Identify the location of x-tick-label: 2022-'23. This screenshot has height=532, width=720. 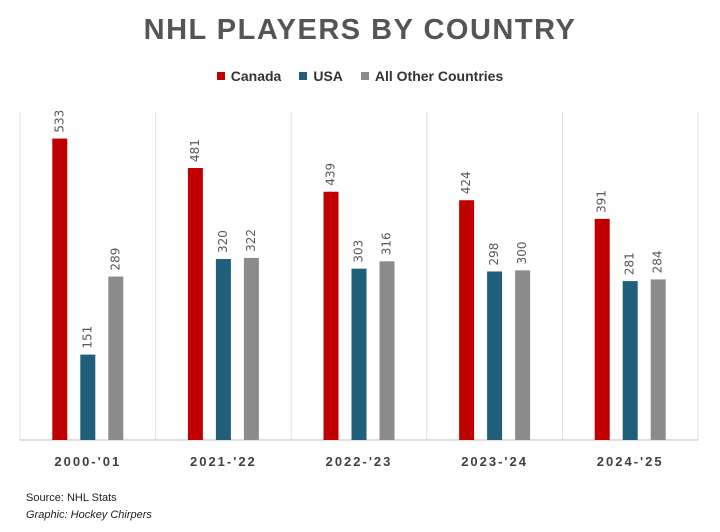
(359, 461).